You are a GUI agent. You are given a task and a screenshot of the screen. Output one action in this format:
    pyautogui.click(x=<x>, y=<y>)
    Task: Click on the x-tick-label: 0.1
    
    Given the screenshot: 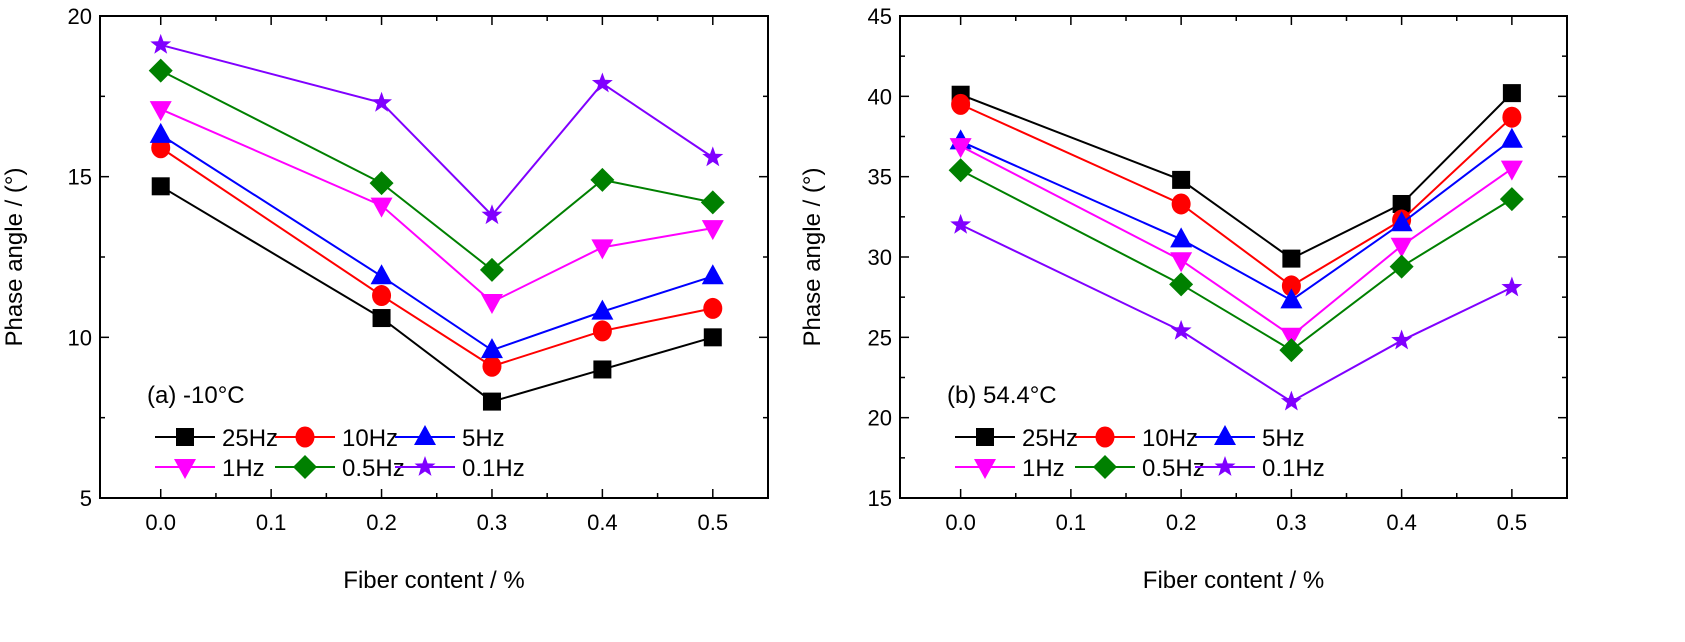 What is the action you would take?
    pyautogui.click(x=1071, y=522)
    